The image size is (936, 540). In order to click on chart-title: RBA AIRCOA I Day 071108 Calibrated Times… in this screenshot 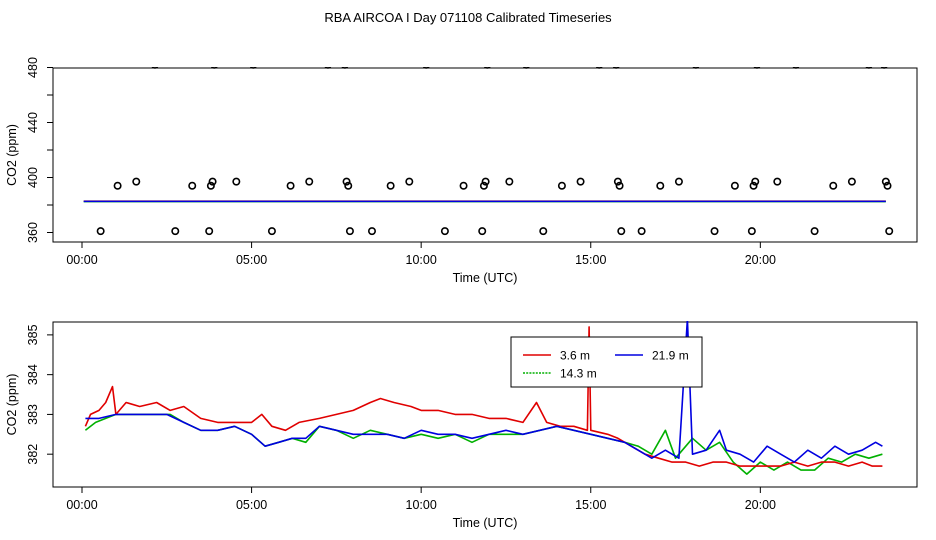, I will do `click(468, 17)`.